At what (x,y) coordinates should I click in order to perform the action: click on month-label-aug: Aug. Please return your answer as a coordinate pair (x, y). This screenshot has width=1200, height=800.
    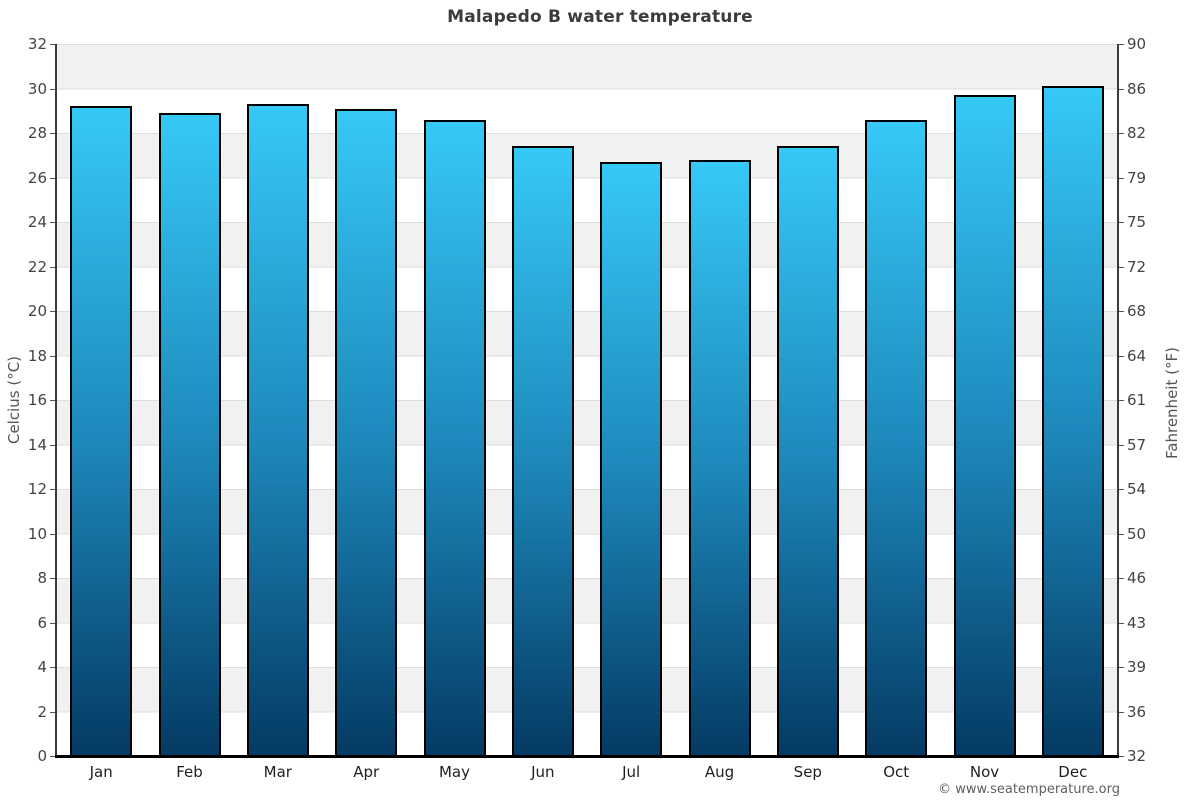
    Looking at the image, I should click on (719, 772).